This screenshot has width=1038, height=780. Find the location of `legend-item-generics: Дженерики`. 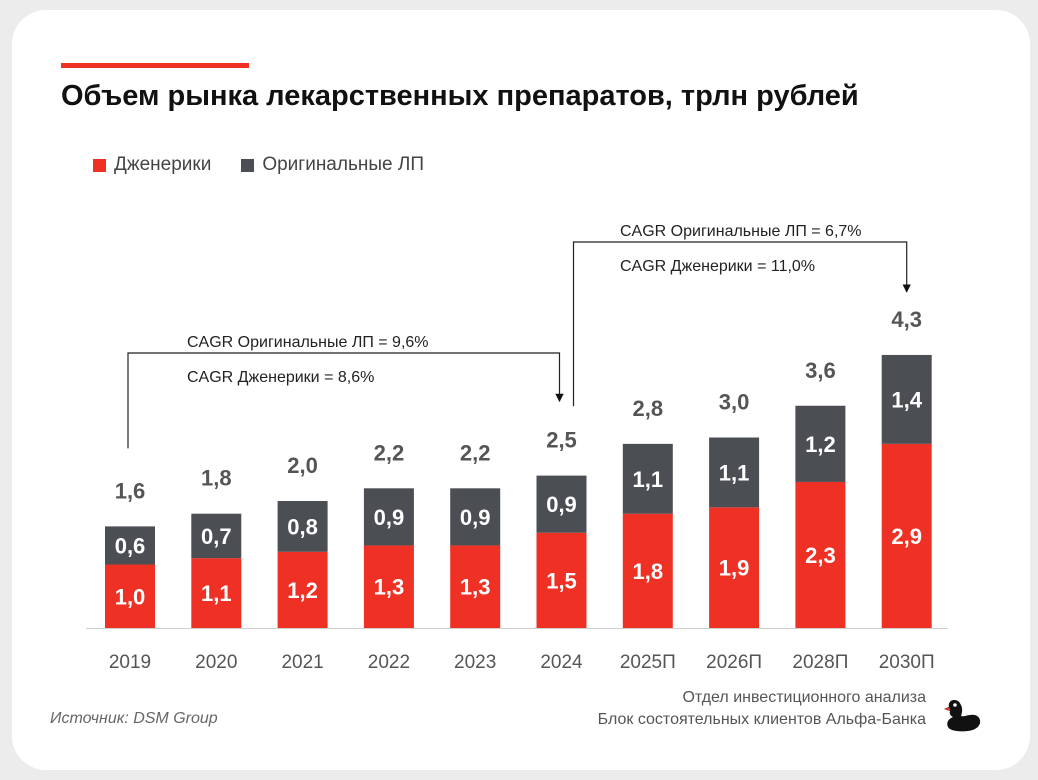

legend-item-generics: Дженерики is located at coordinates (152, 165).